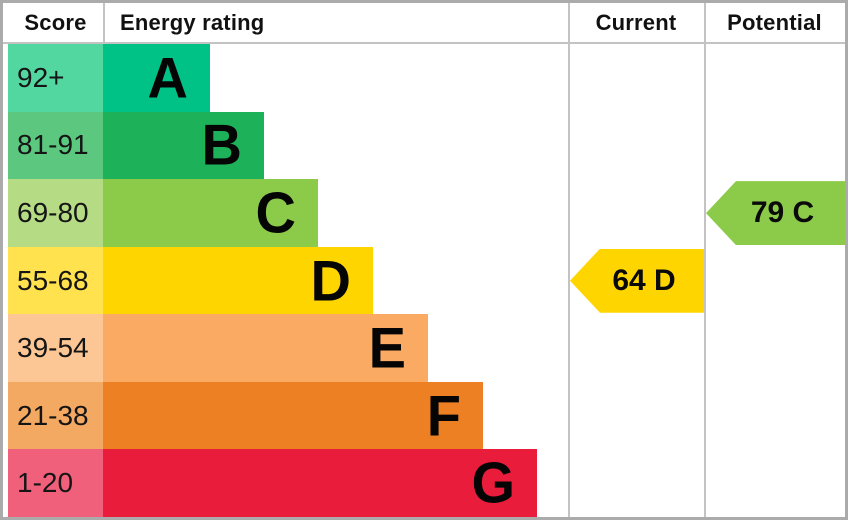  I want to click on score-range-cell: 1-20, so click(55, 483).